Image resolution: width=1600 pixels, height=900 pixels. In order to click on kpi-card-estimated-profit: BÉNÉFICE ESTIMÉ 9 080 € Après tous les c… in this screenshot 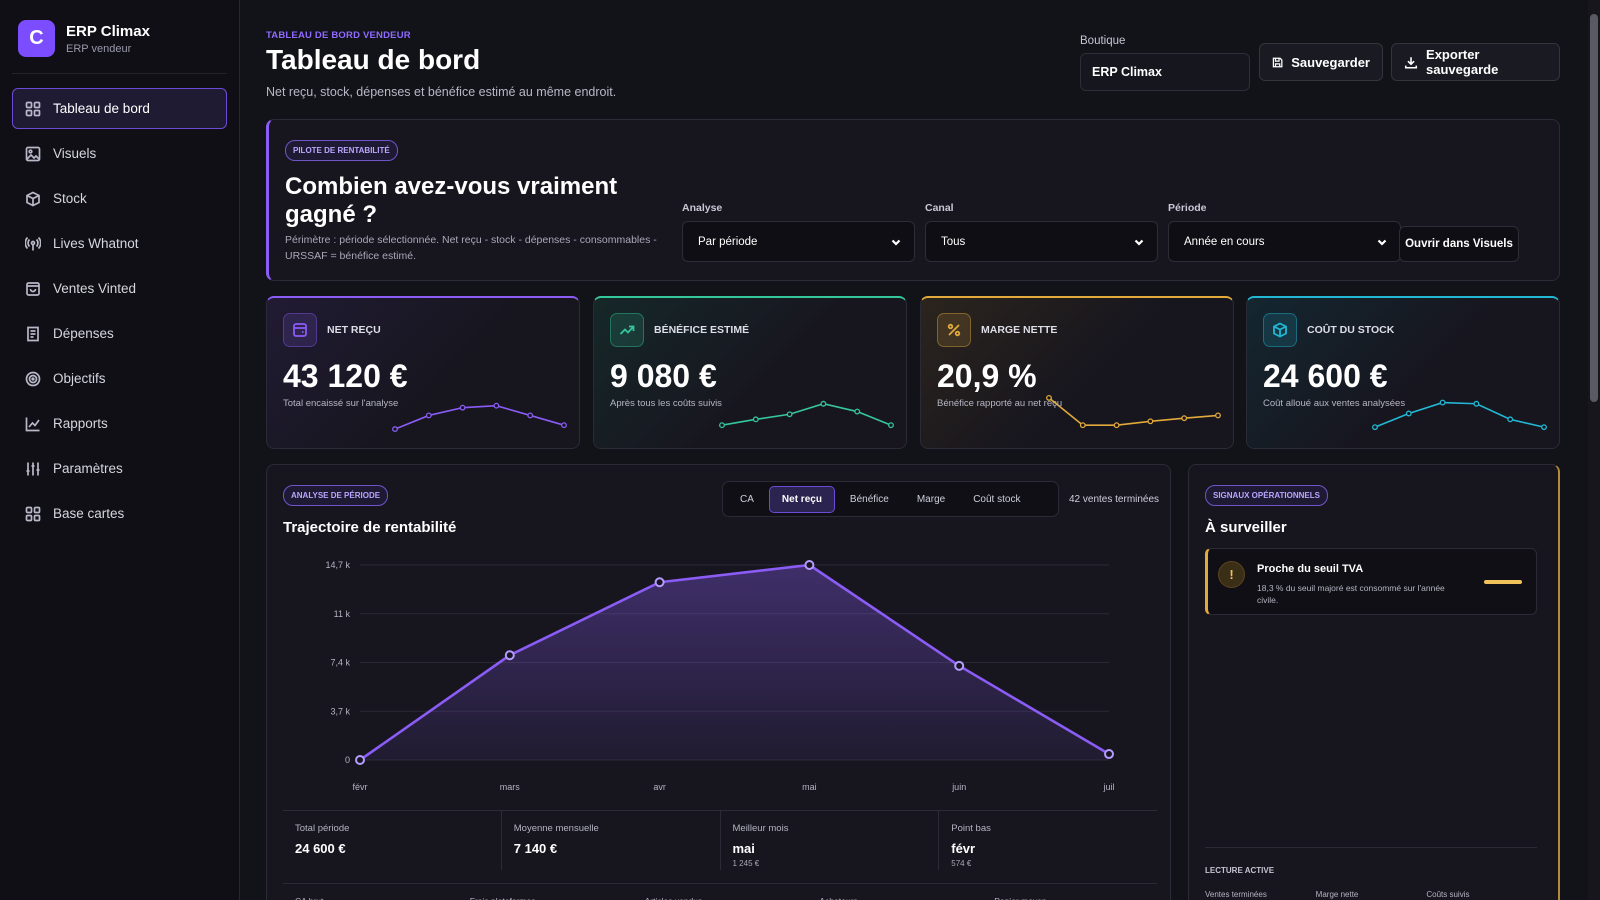, I will do `click(750, 372)`.